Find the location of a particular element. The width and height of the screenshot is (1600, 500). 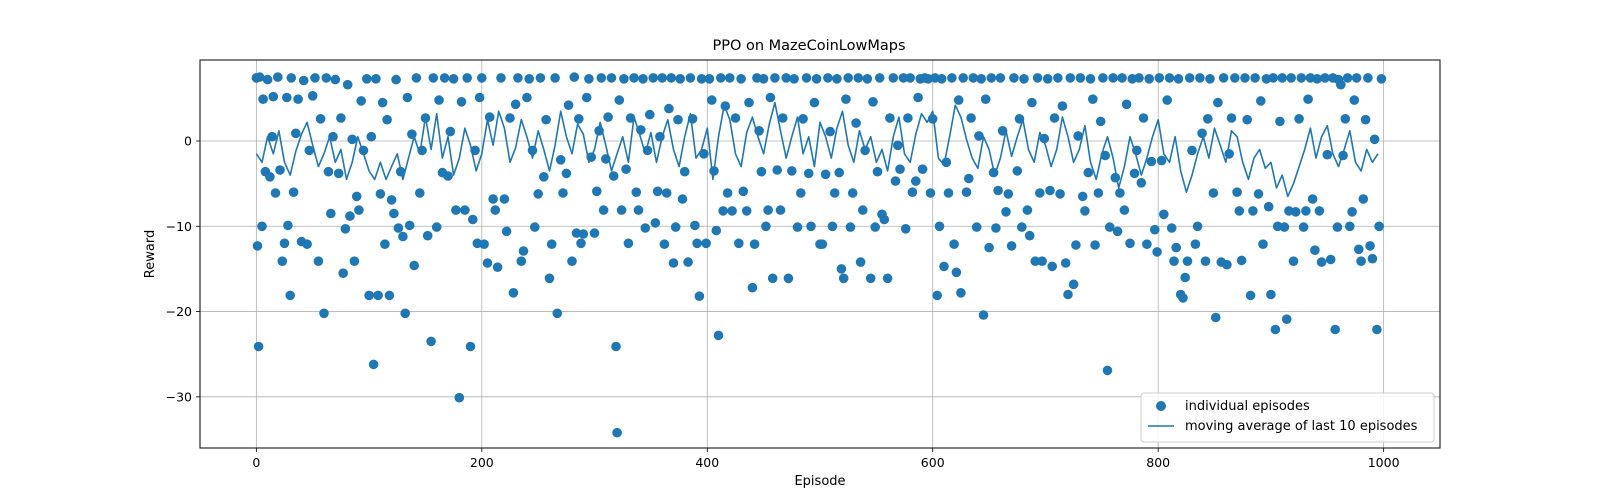

y-tick-label: −30 is located at coordinates (179, 396).